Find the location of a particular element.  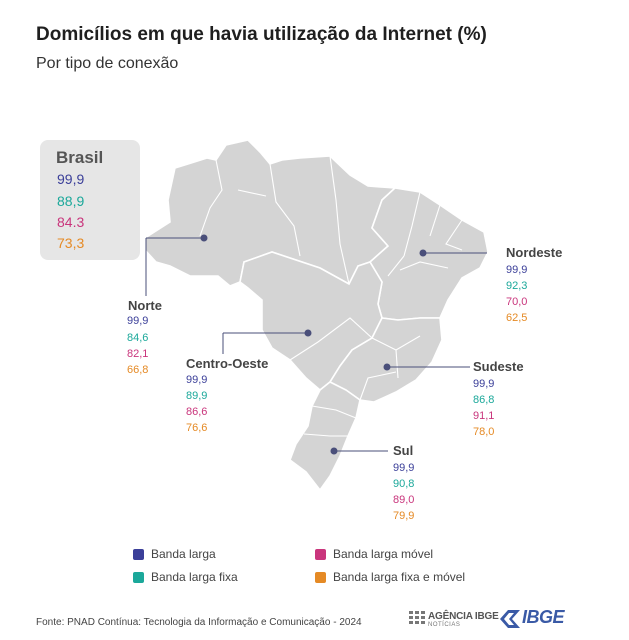

brasil-summary-box is located at coordinates (90, 200).